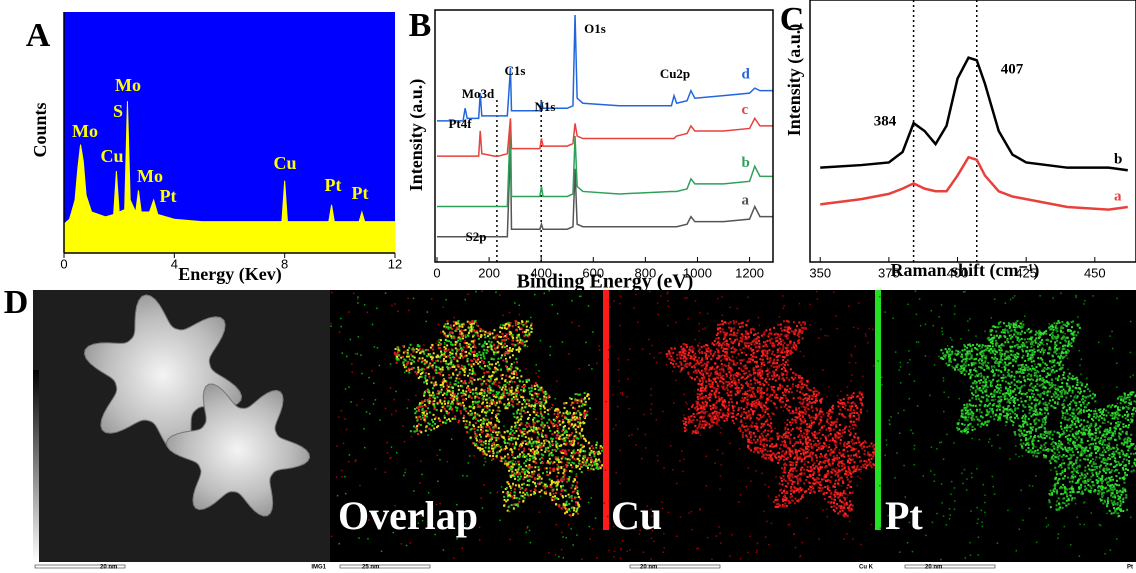  I want to click on x-tick-label: 1000, so click(697, 272).